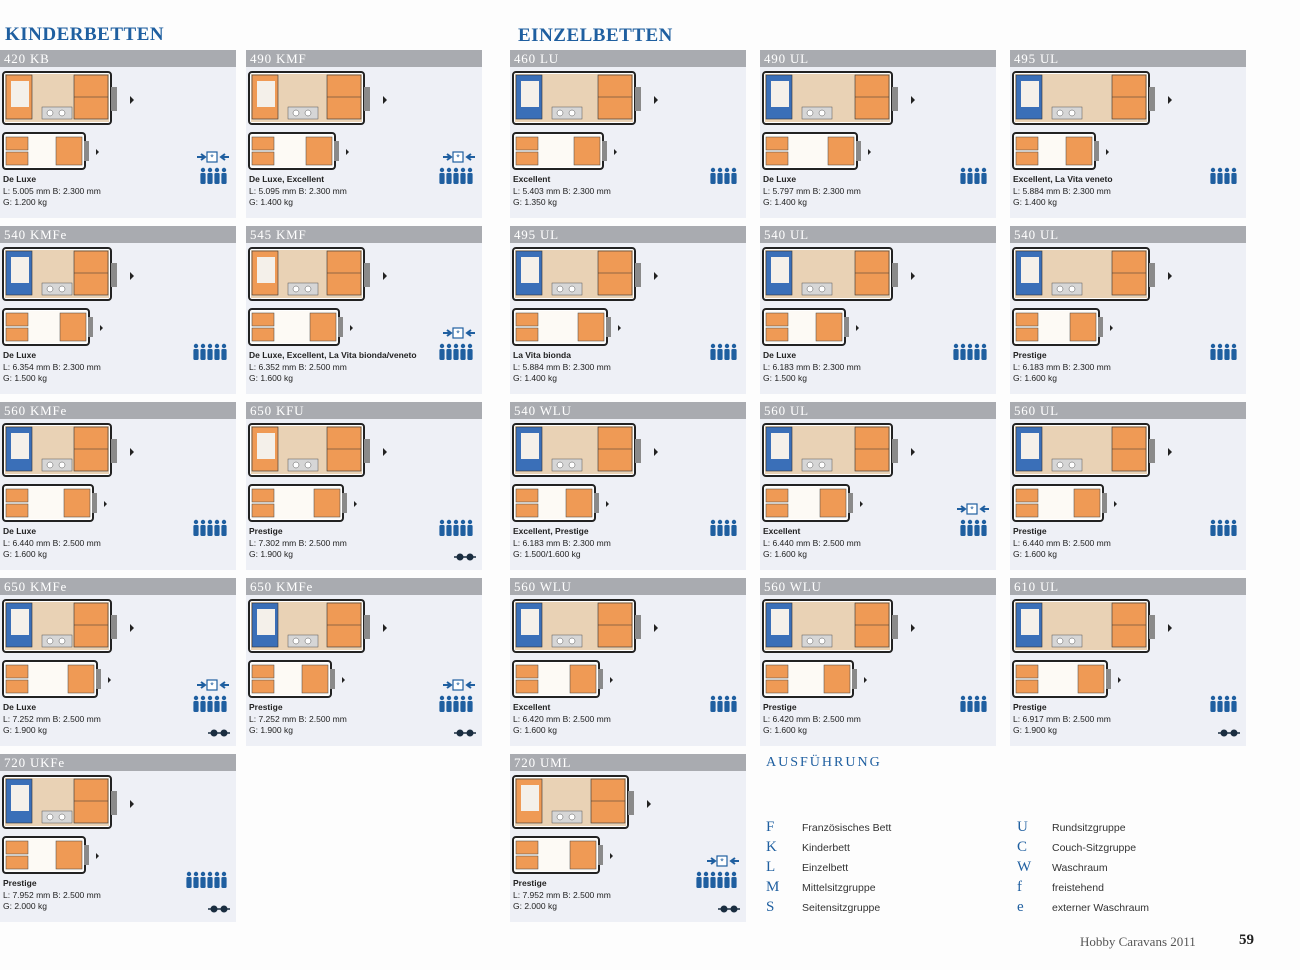 The height and width of the screenshot is (970, 1300). What do you see at coordinates (52, 190) in the screenshot?
I see `model-dimensions: L: 5.005 mm B: 2.300 mm` at bounding box center [52, 190].